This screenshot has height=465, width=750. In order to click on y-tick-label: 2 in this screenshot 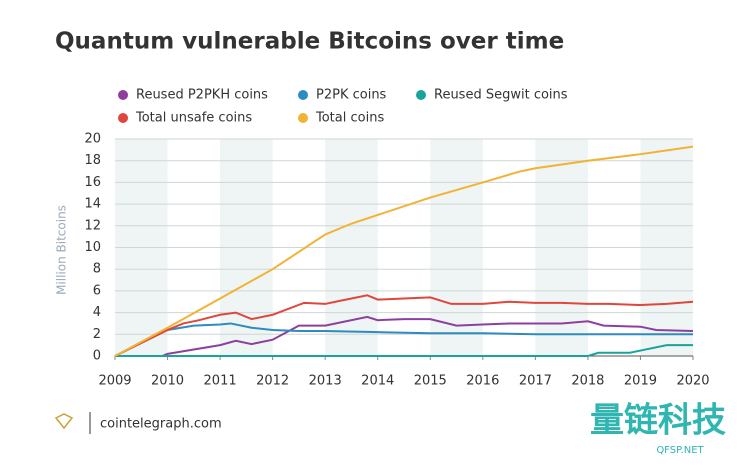, I will do `click(97, 334)`.